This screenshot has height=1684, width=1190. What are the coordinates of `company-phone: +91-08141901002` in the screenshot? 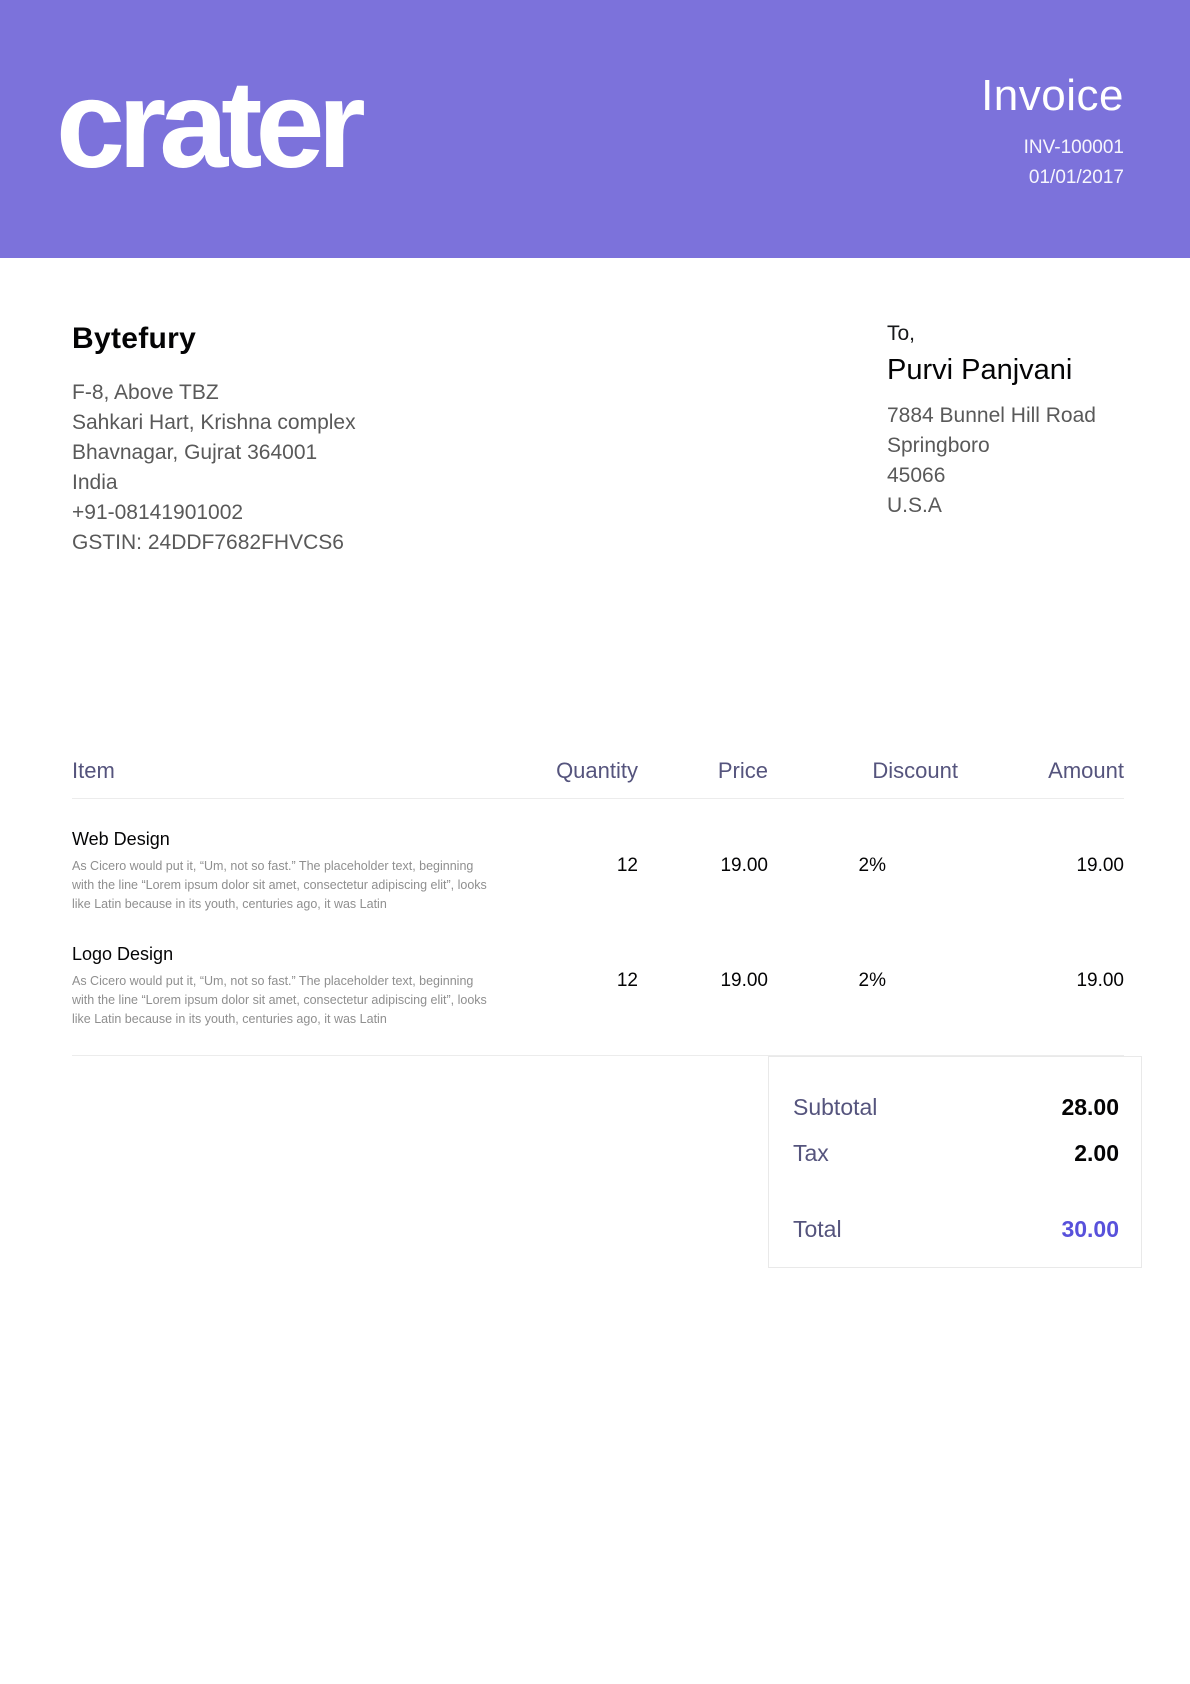 It's located at (158, 512).